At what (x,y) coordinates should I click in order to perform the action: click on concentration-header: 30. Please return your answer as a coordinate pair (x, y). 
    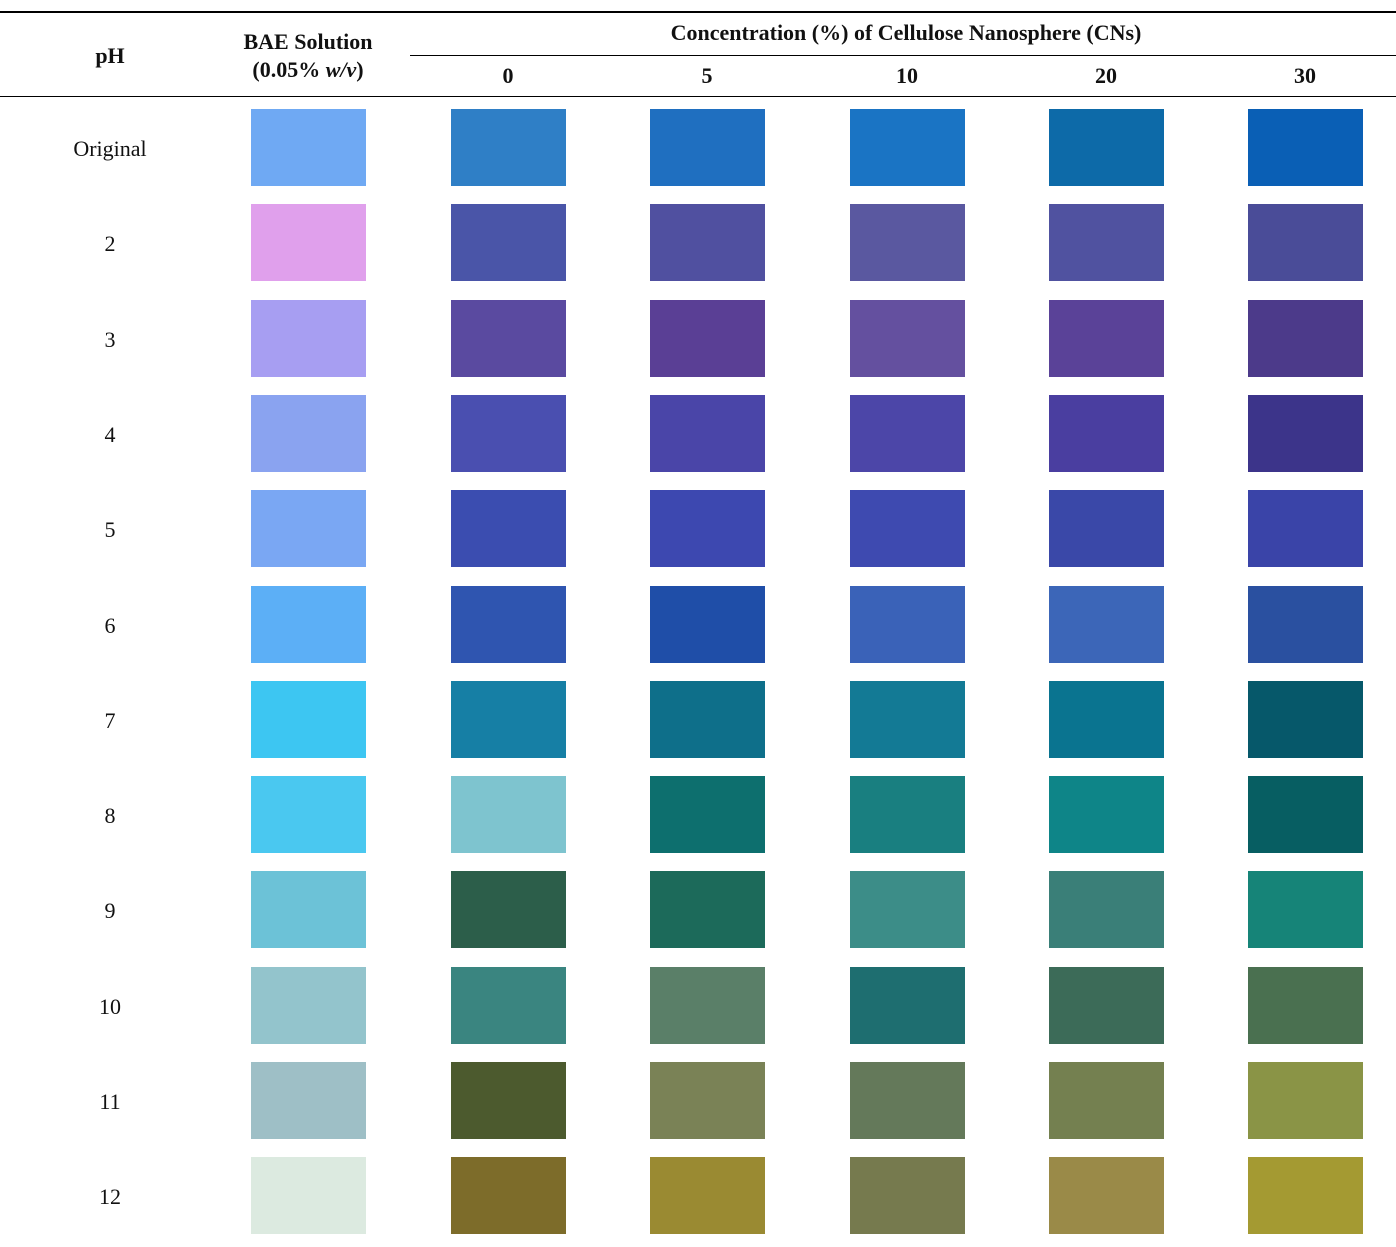
    Looking at the image, I should click on (1305, 75).